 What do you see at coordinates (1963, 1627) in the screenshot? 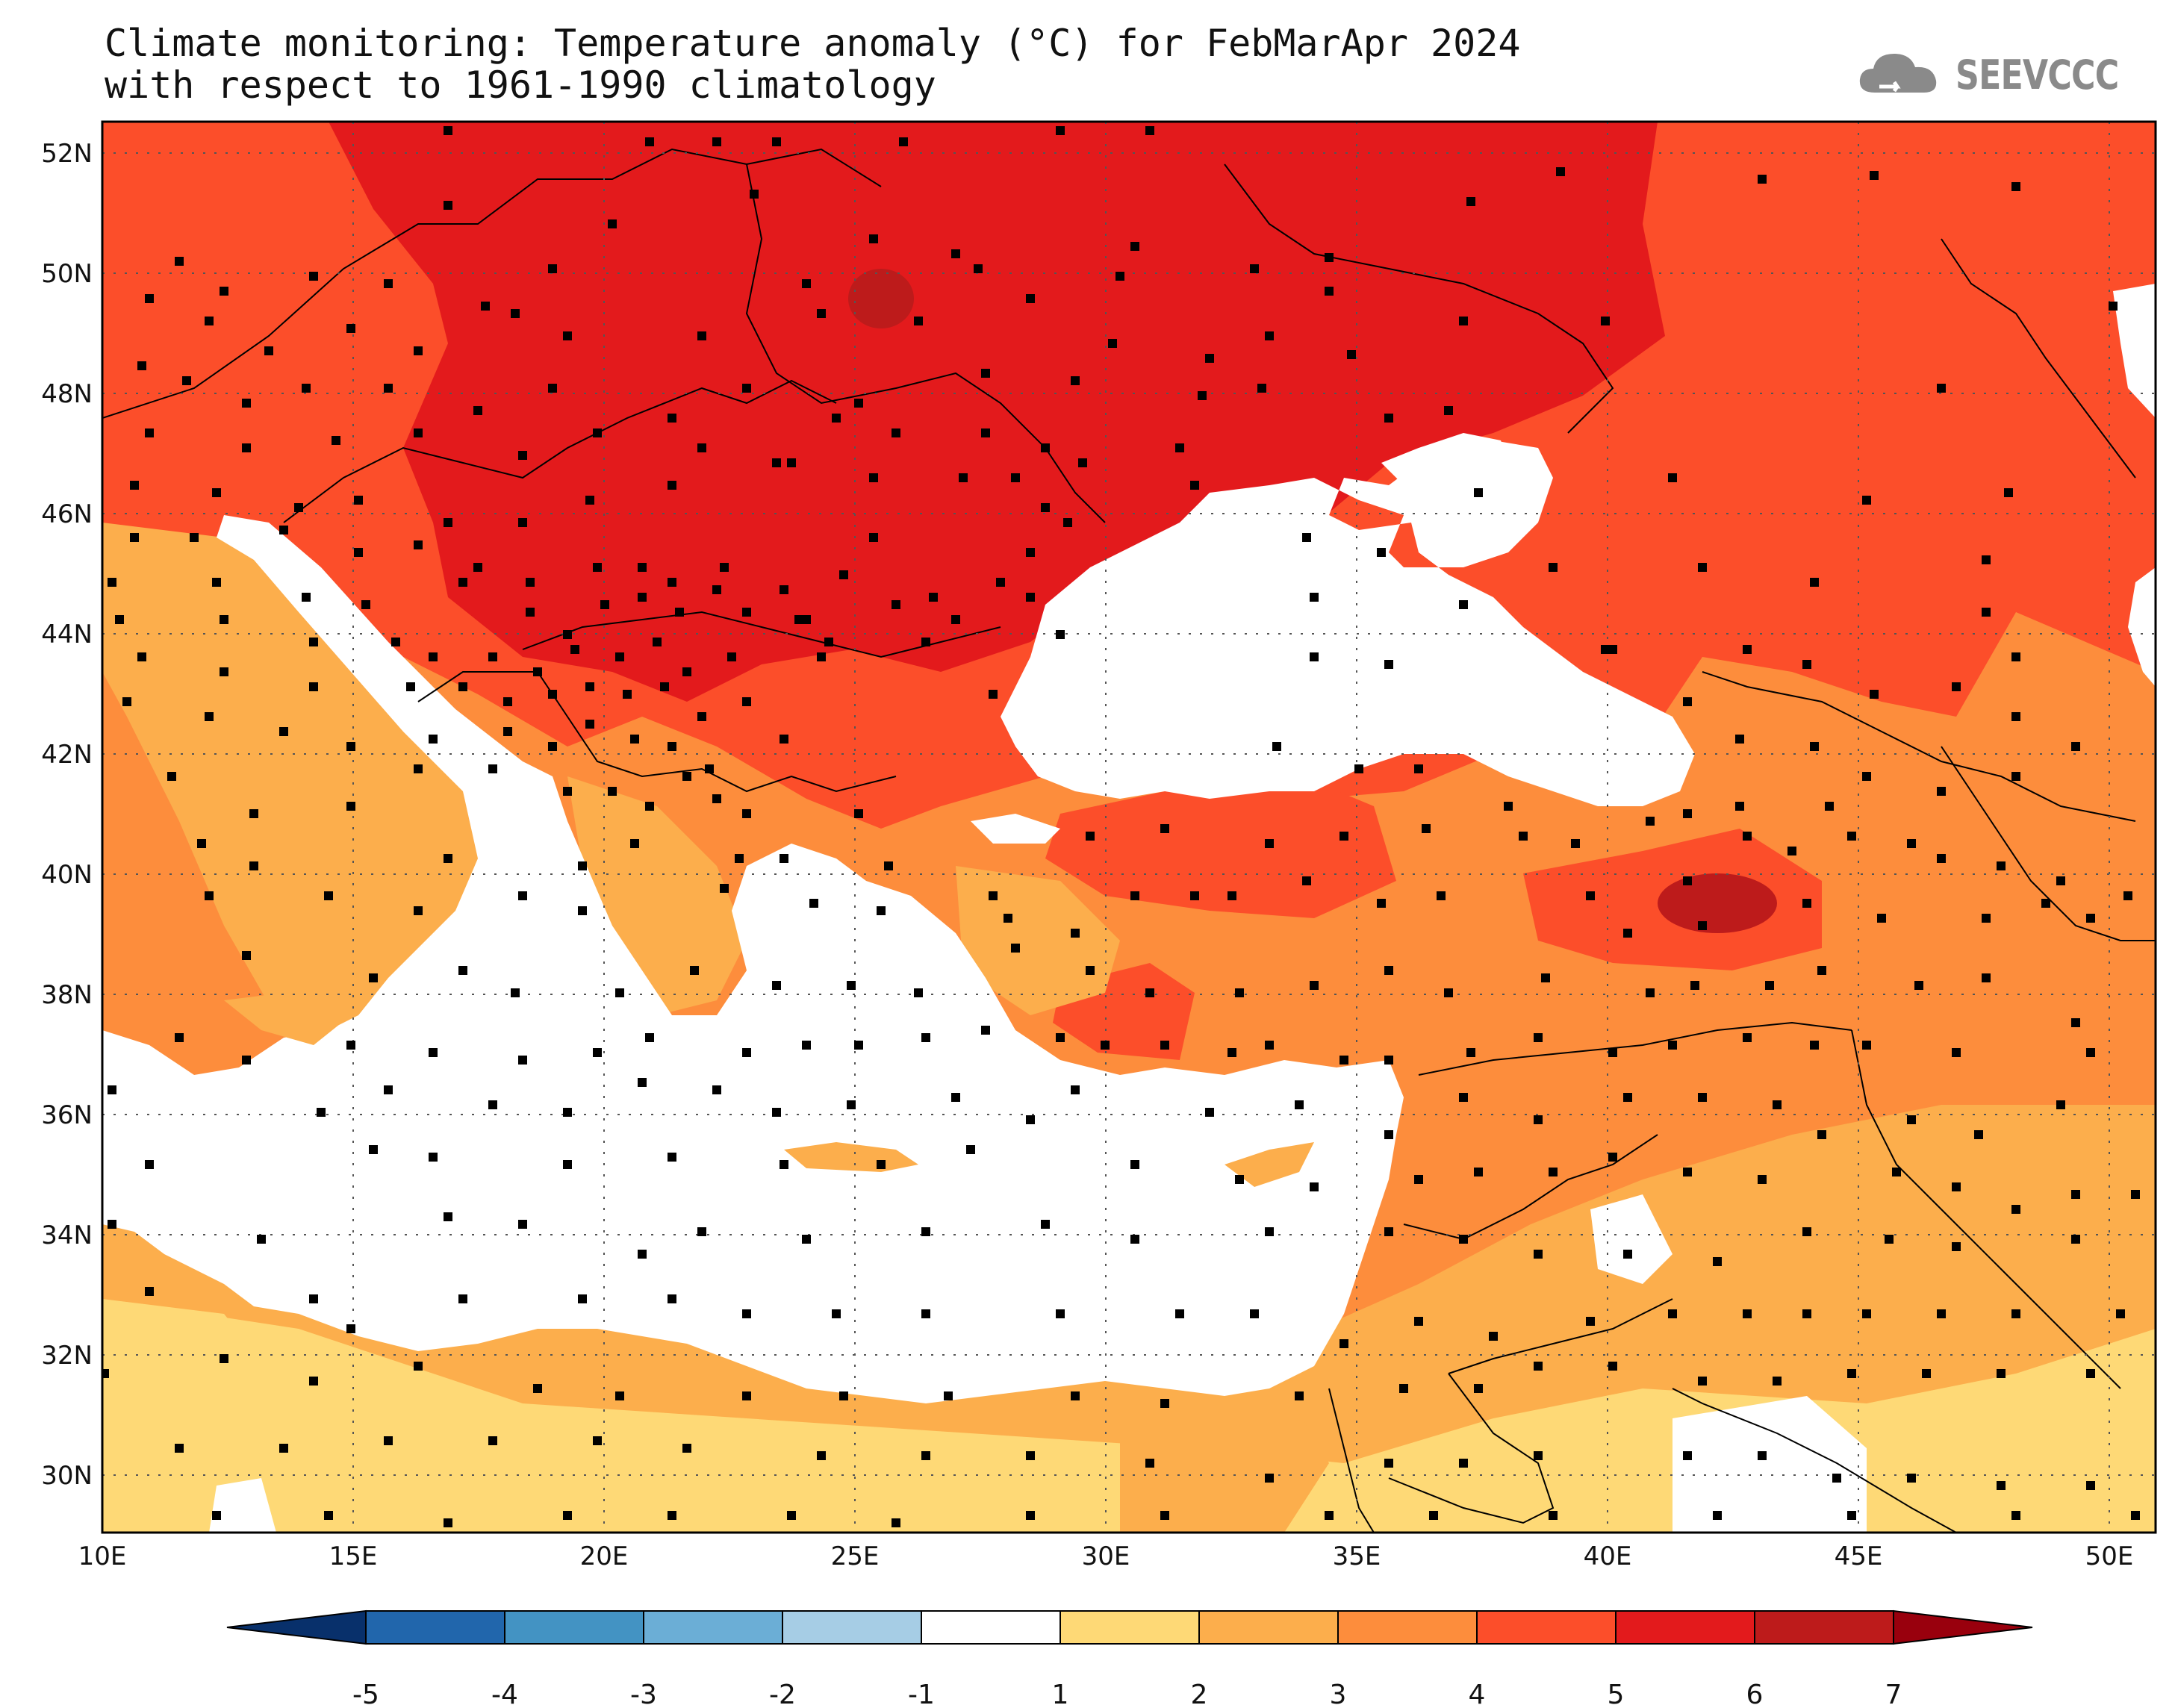
I see `colorbar-arrow-high` at bounding box center [1963, 1627].